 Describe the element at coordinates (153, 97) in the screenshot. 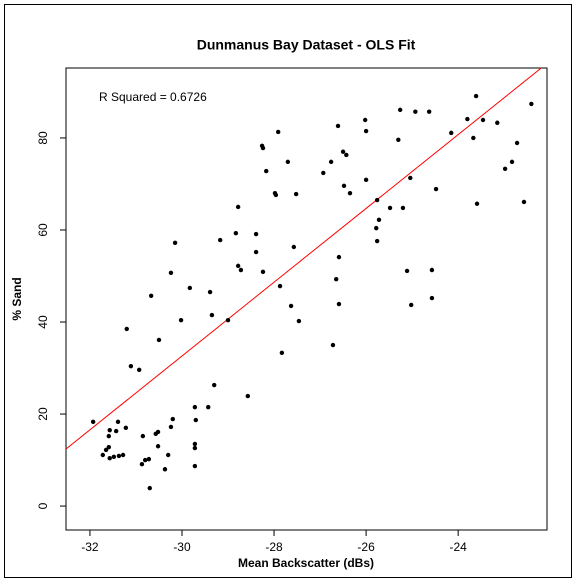

I see `annotation: R Squared = 0.6726` at that location.